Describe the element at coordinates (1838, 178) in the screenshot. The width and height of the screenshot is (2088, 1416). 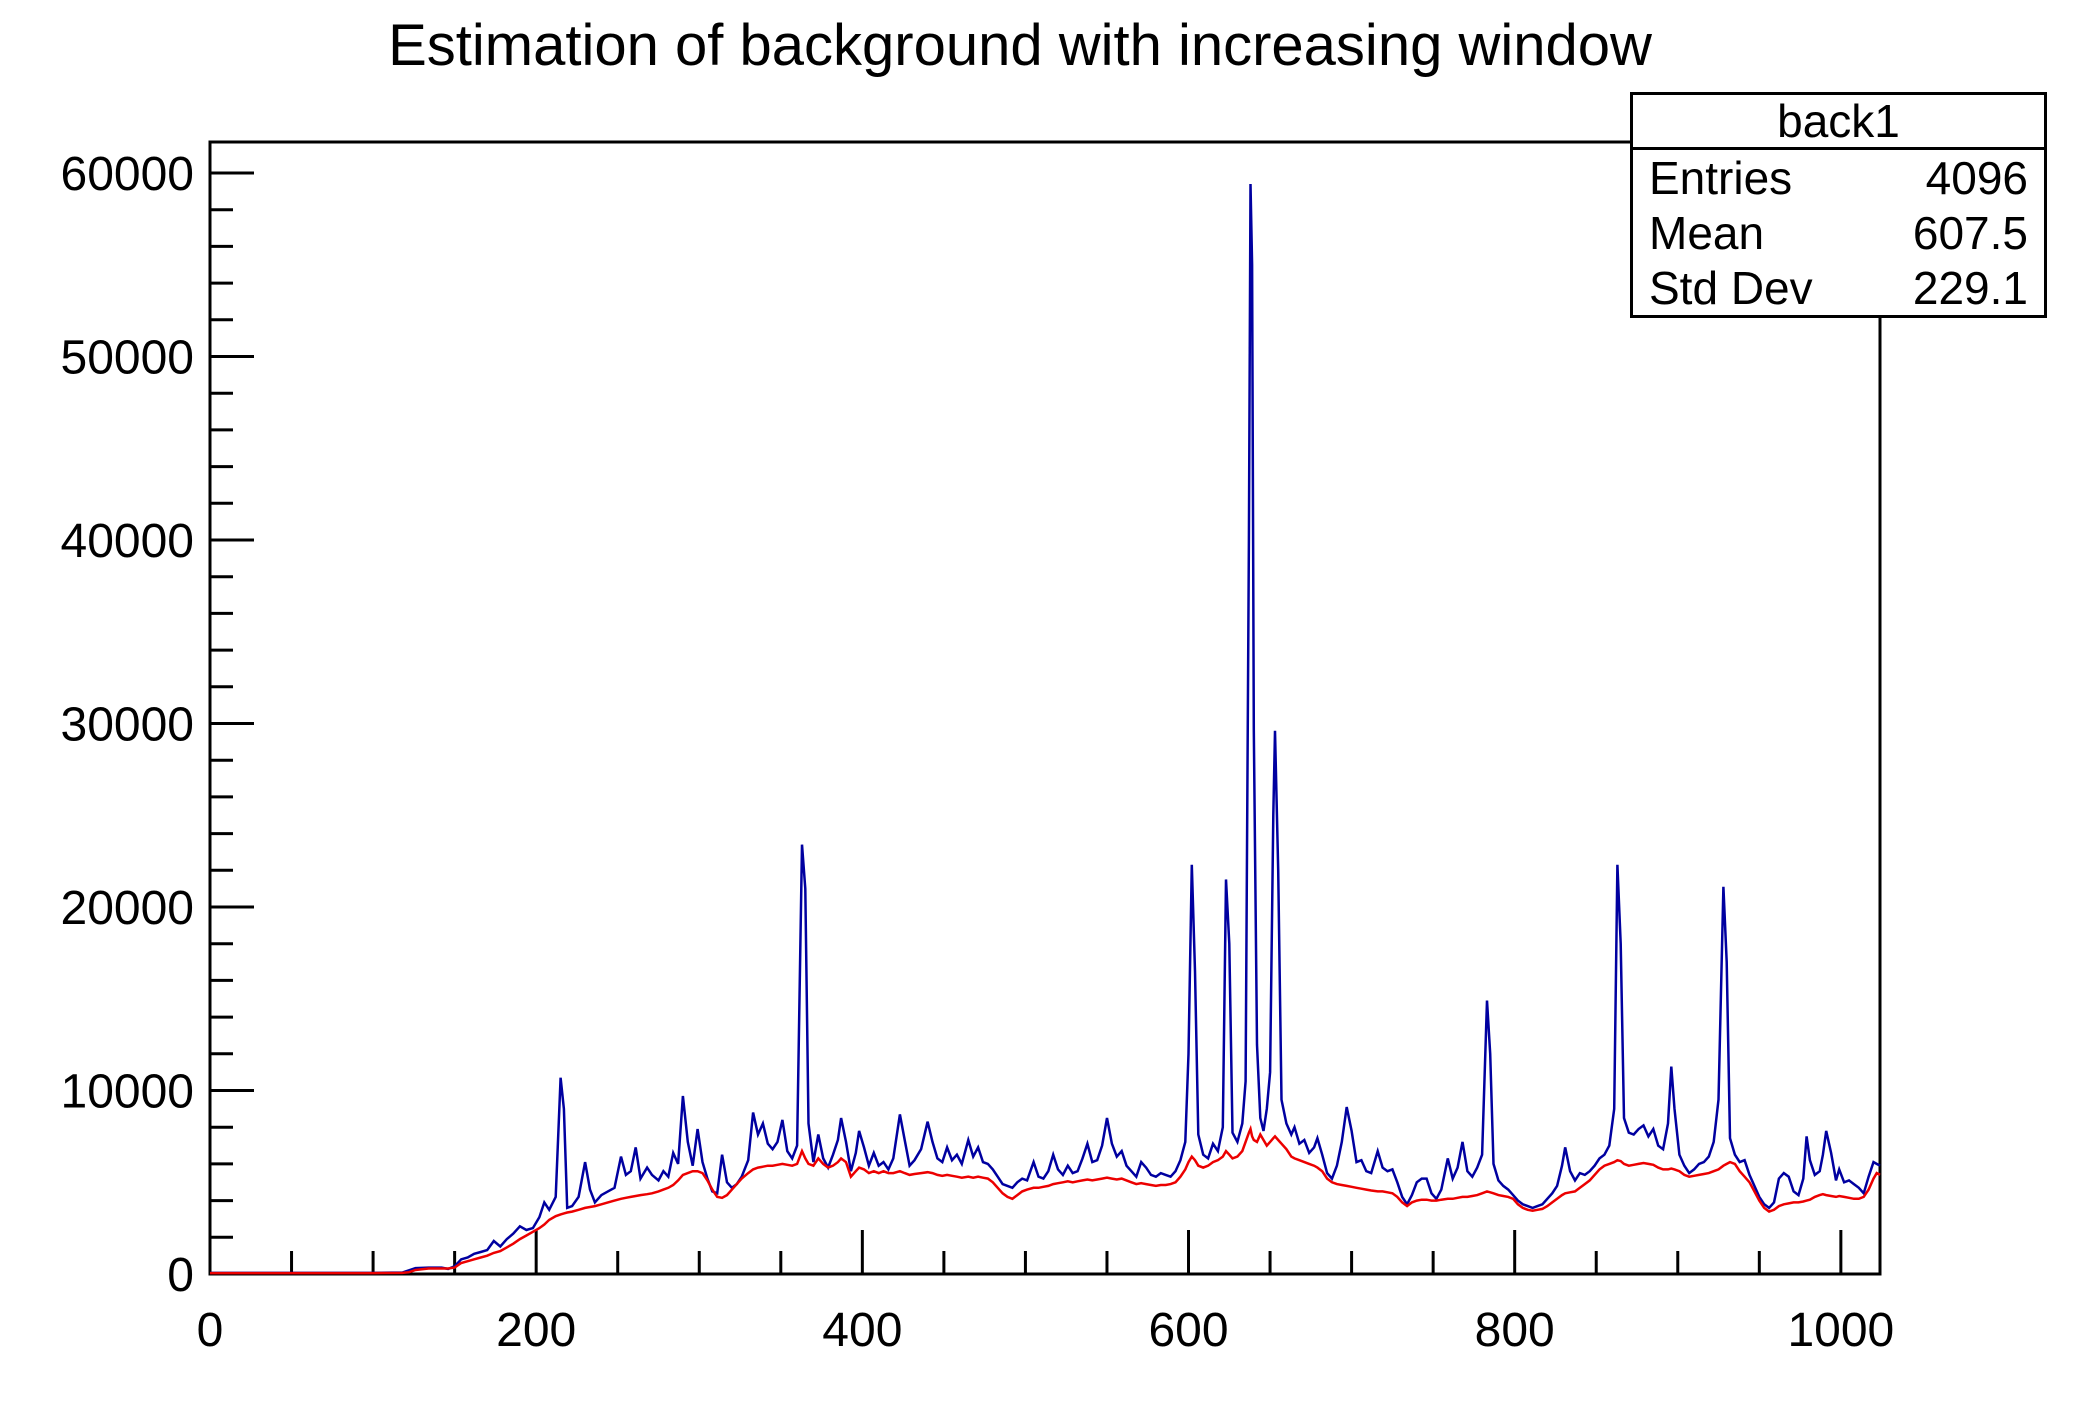
I see `stats-row: Entries 4096` at that location.